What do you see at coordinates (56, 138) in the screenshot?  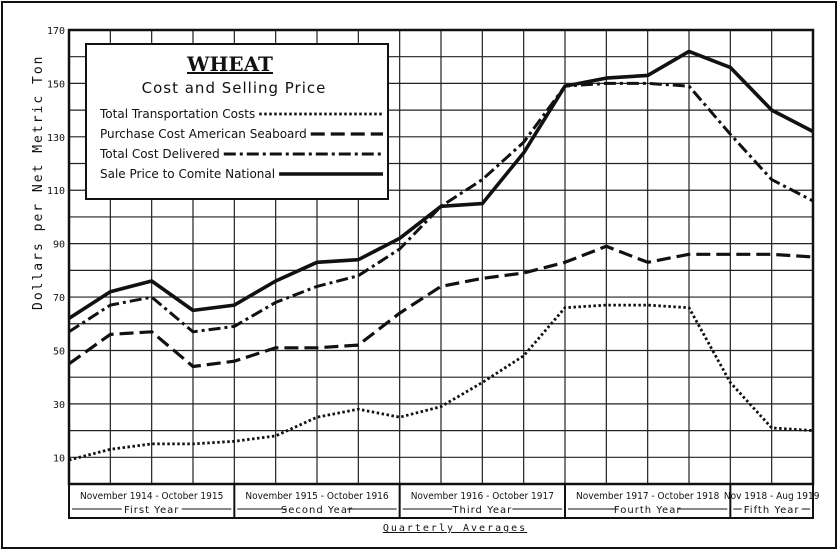 I see `y-tick-label: 130` at bounding box center [56, 138].